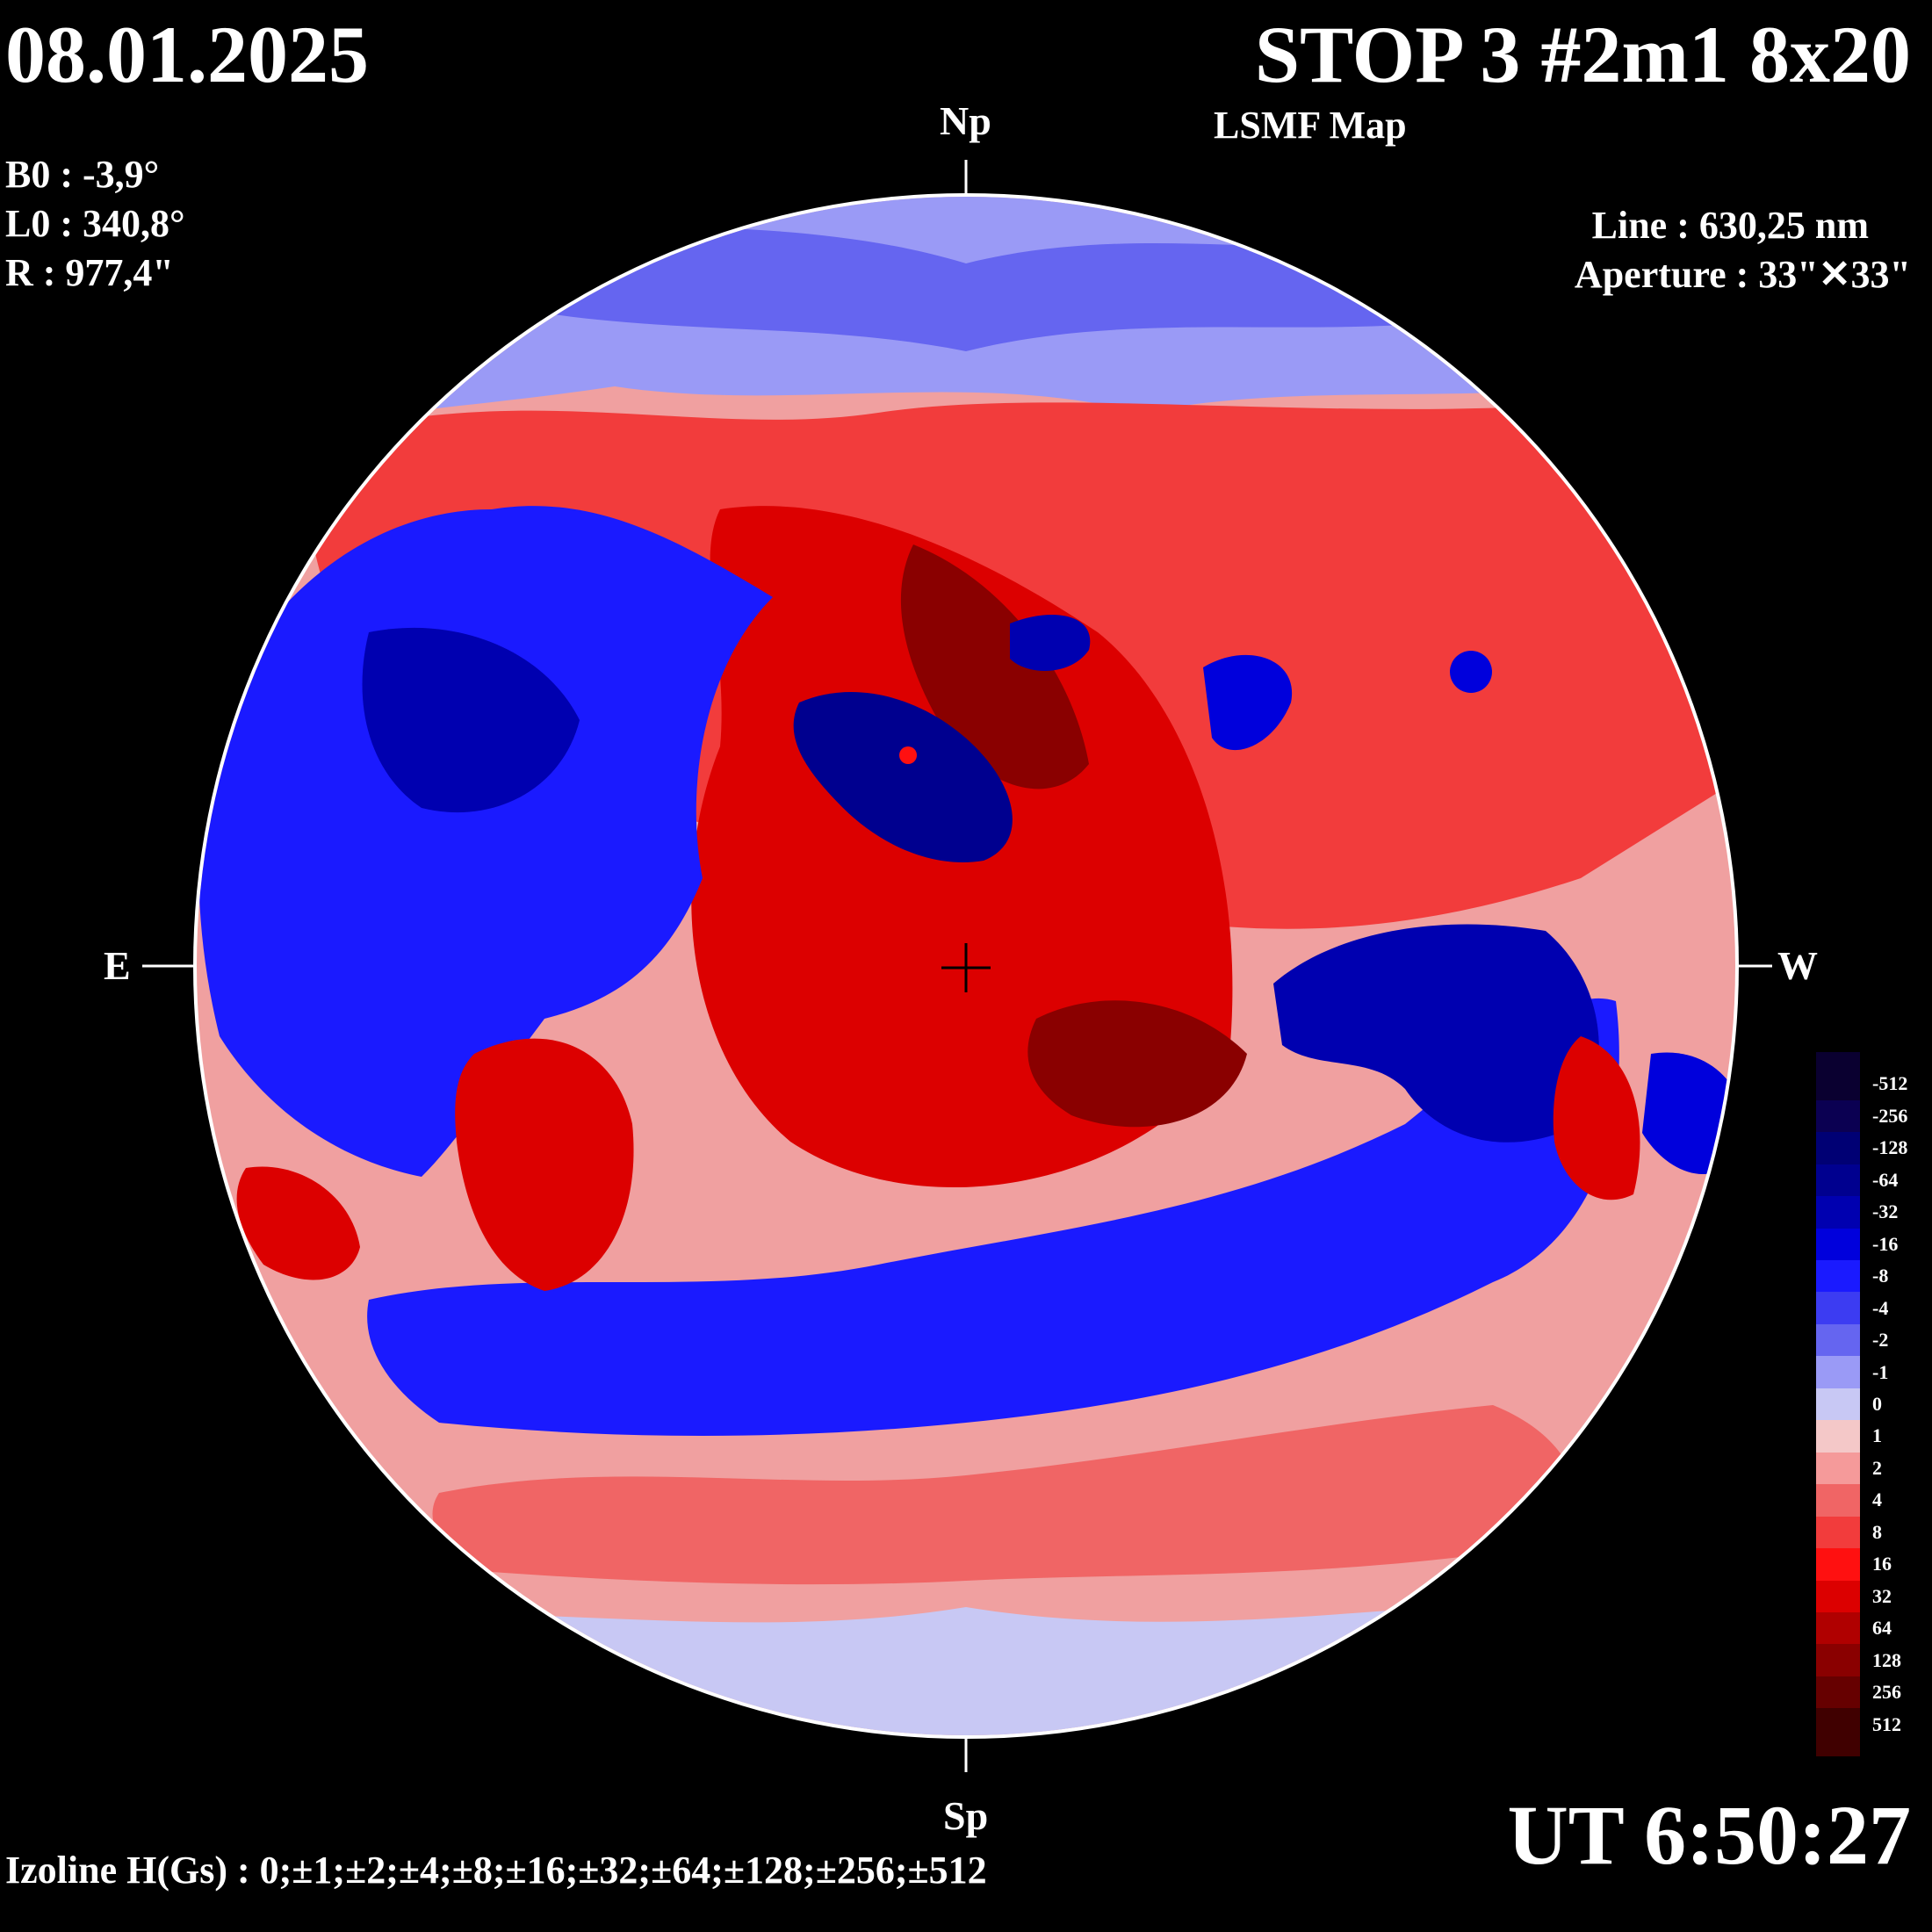  Describe the element at coordinates (1886, 1660) in the screenshot. I see `legend-label: 128` at that location.